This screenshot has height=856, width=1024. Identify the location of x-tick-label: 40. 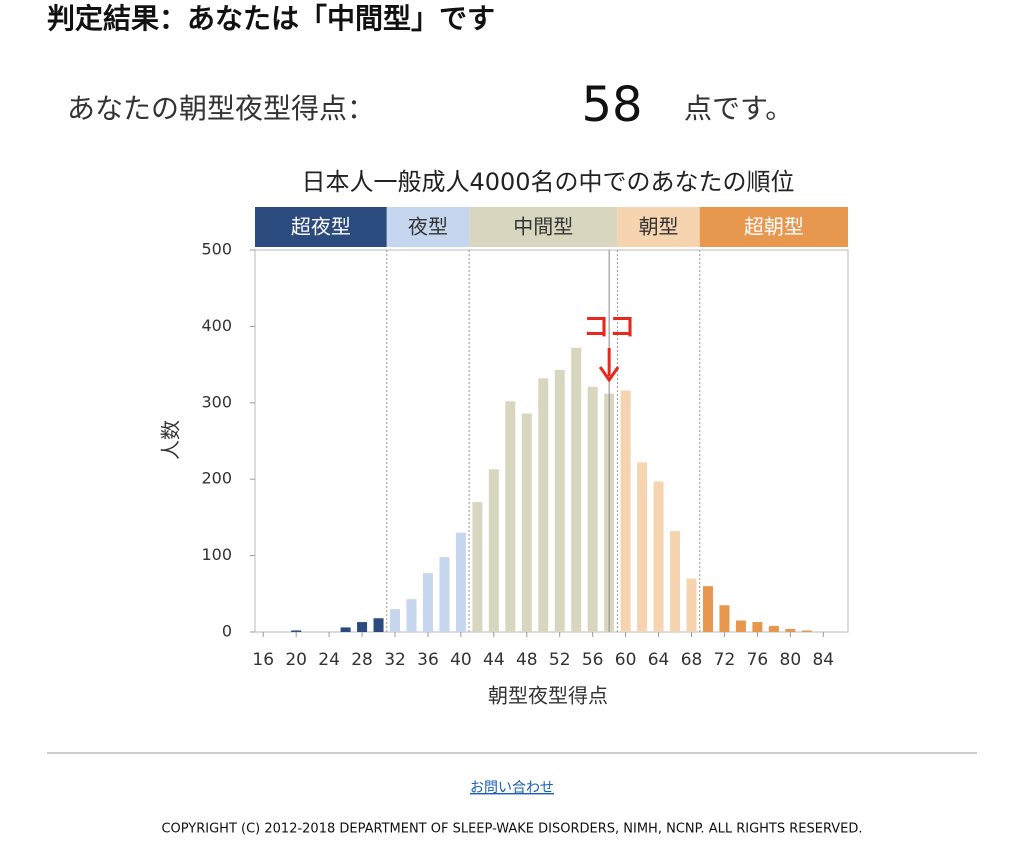
(461, 660).